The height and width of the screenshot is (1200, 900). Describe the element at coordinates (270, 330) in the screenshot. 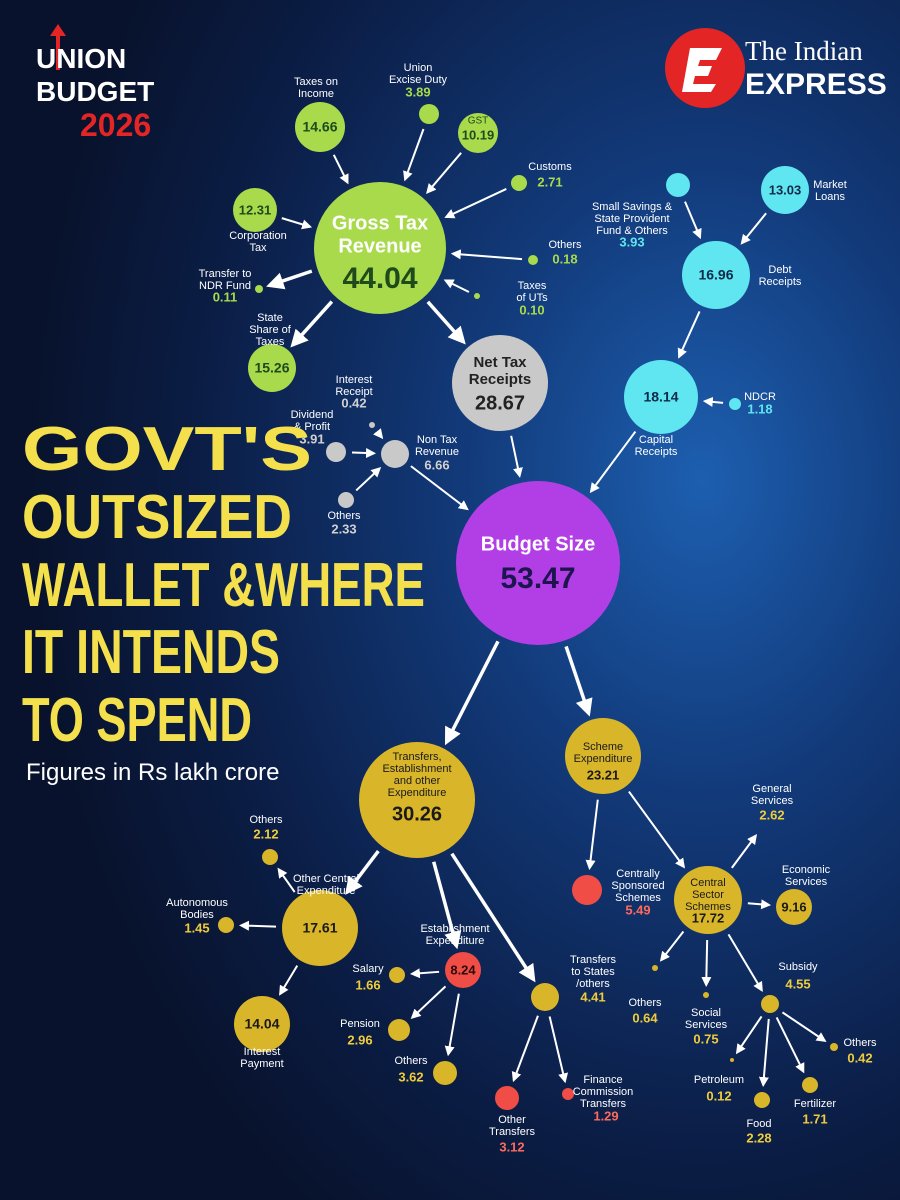

I see `node-label: Share of` at that location.